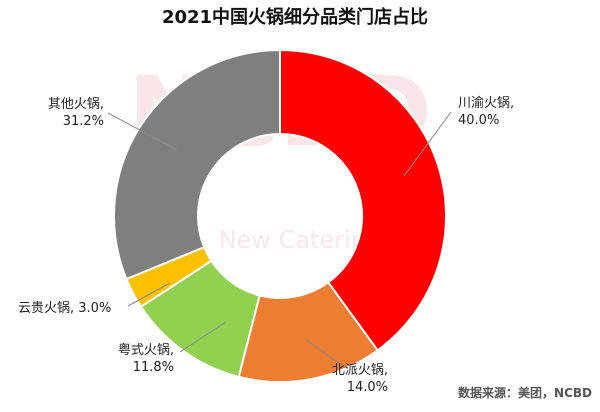  Describe the element at coordinates (153, 367) in the screenshot. I see `slice-label-value-2: 11.8%` at that location.